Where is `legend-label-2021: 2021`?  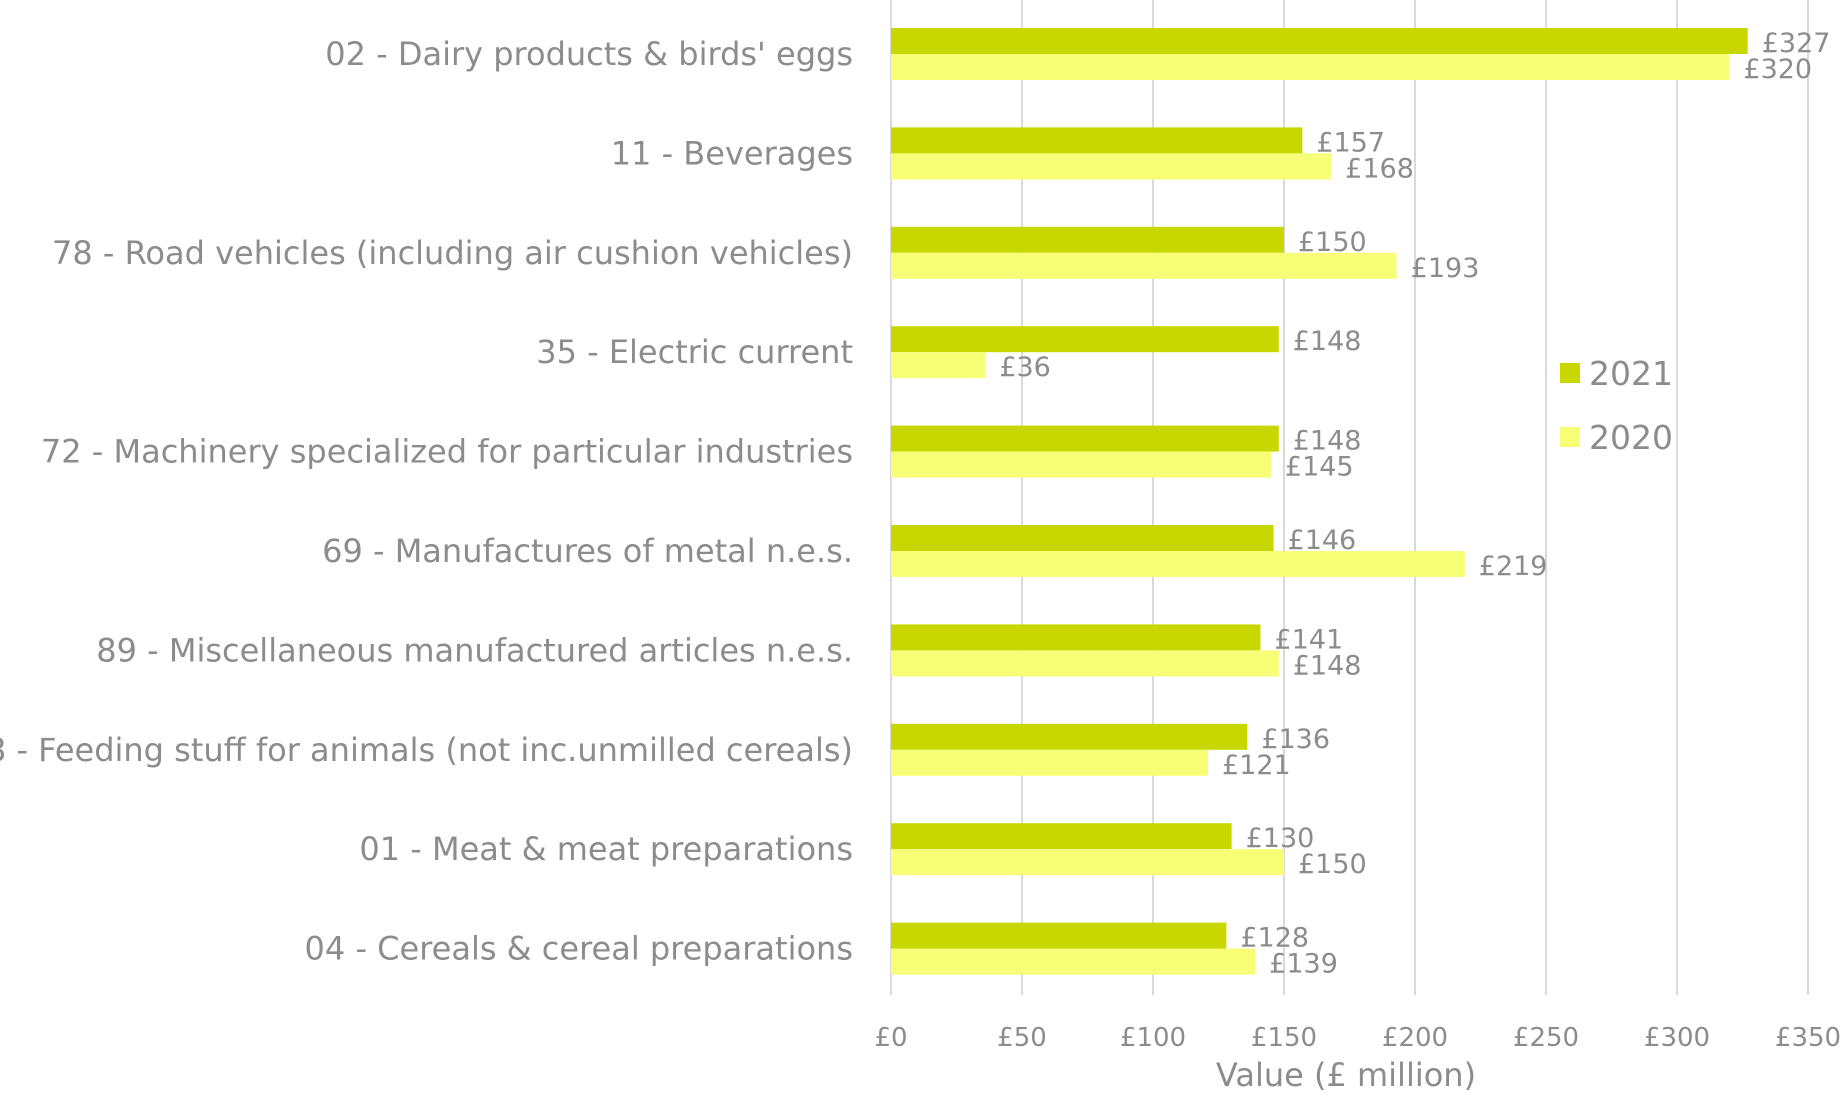 legend-label-2021: 2021 is located at coordinates (1631, 373).